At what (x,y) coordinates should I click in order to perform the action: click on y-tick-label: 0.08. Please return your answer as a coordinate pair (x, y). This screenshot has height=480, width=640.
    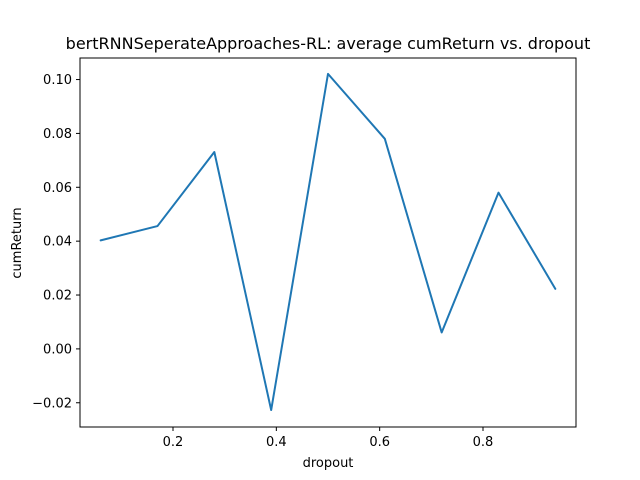
    Looking at the image, I should click on (57, 134).